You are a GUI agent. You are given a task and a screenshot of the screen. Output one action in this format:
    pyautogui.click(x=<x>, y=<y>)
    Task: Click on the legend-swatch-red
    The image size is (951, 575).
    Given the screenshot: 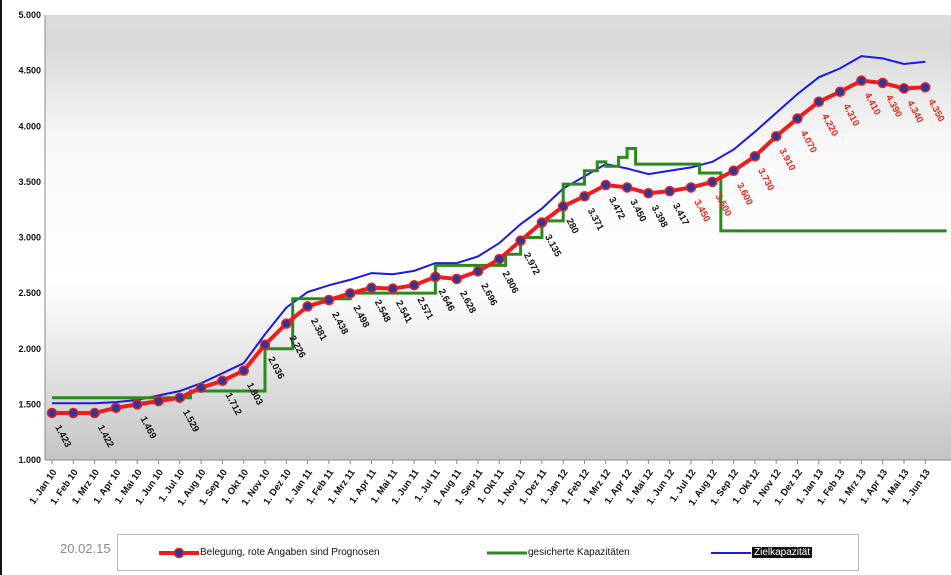 What is the action you would take?
    pyautogui.click(x=179, y=552)
    